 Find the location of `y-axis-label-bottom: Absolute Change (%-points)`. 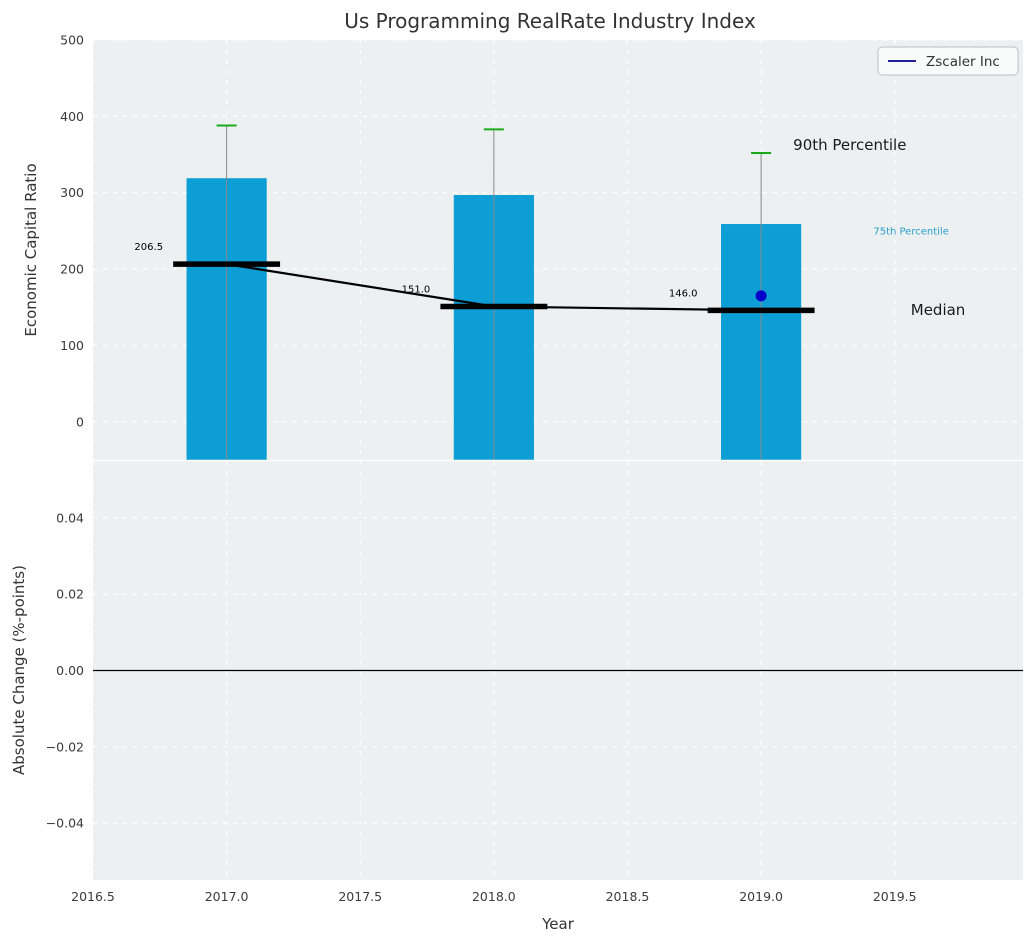

y-axis-label-bottom: Absolute Change (%-points) is located at coordinates (19, 670).